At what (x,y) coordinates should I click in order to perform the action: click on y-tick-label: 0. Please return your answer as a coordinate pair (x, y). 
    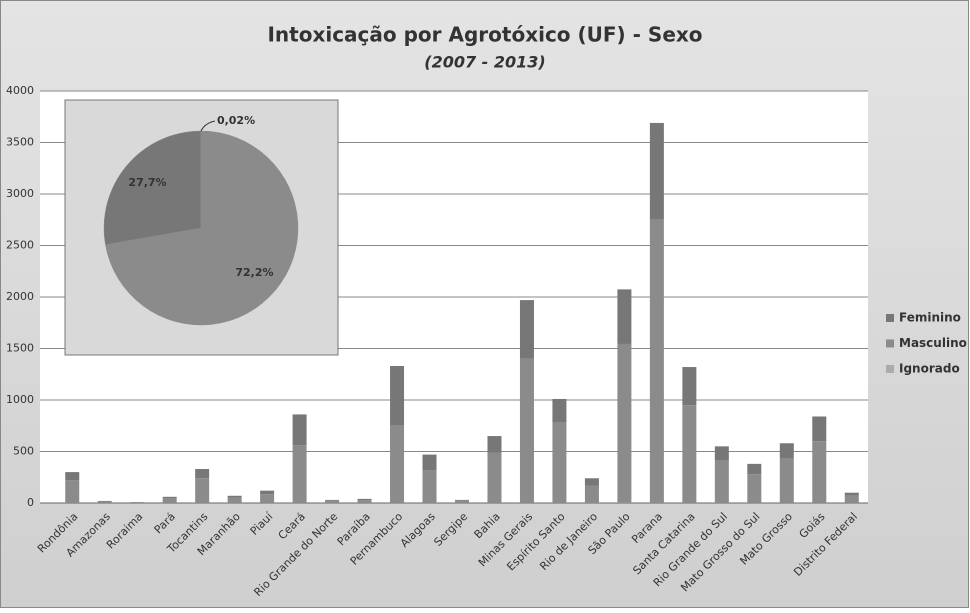
    Looking at the image, I should click on (30, 502).